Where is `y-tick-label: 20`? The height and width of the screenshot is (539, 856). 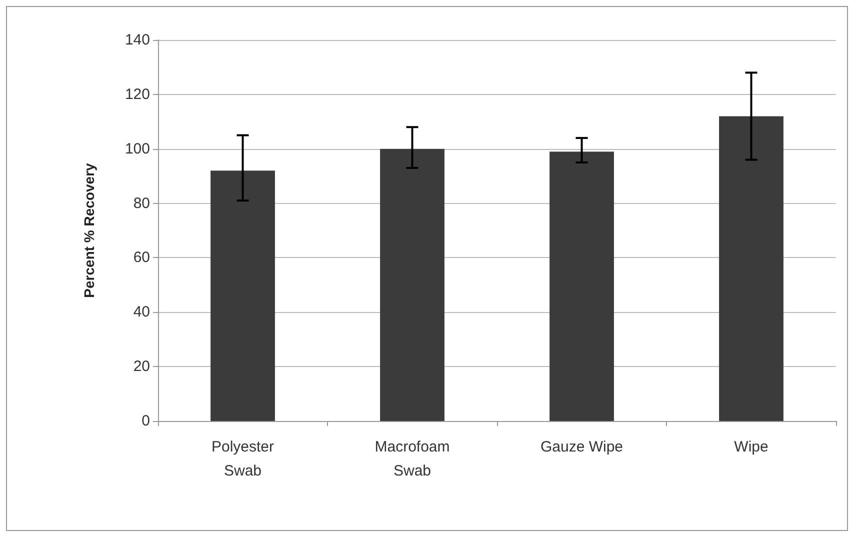
y-tick-label: 20 is located at coordinates (141, 367).